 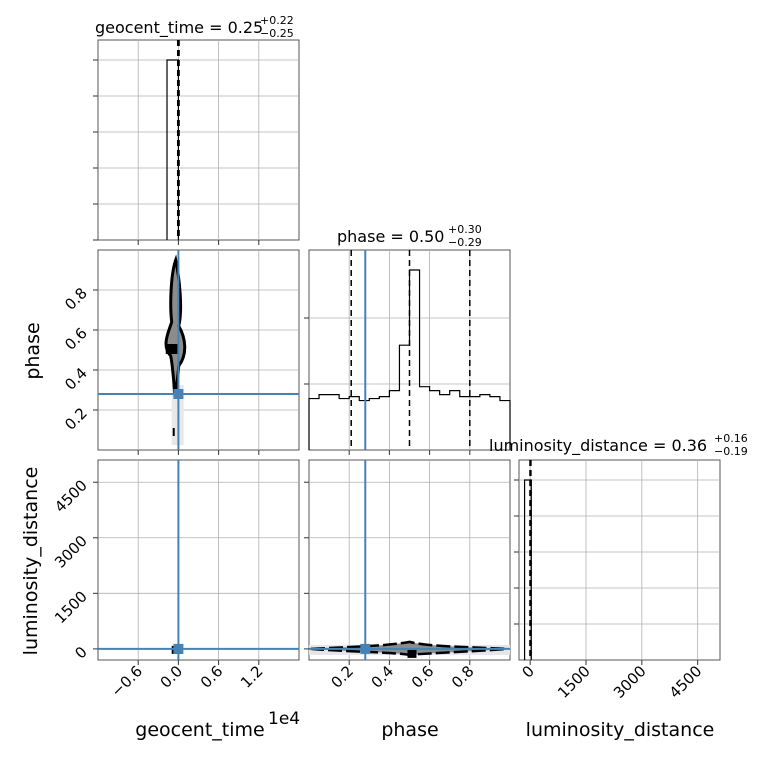 What do you see at coordinates (199, 730) in the screenshot?
I see `xlabel-geocent-time: geocent_time` at bounding box center [199, 730].